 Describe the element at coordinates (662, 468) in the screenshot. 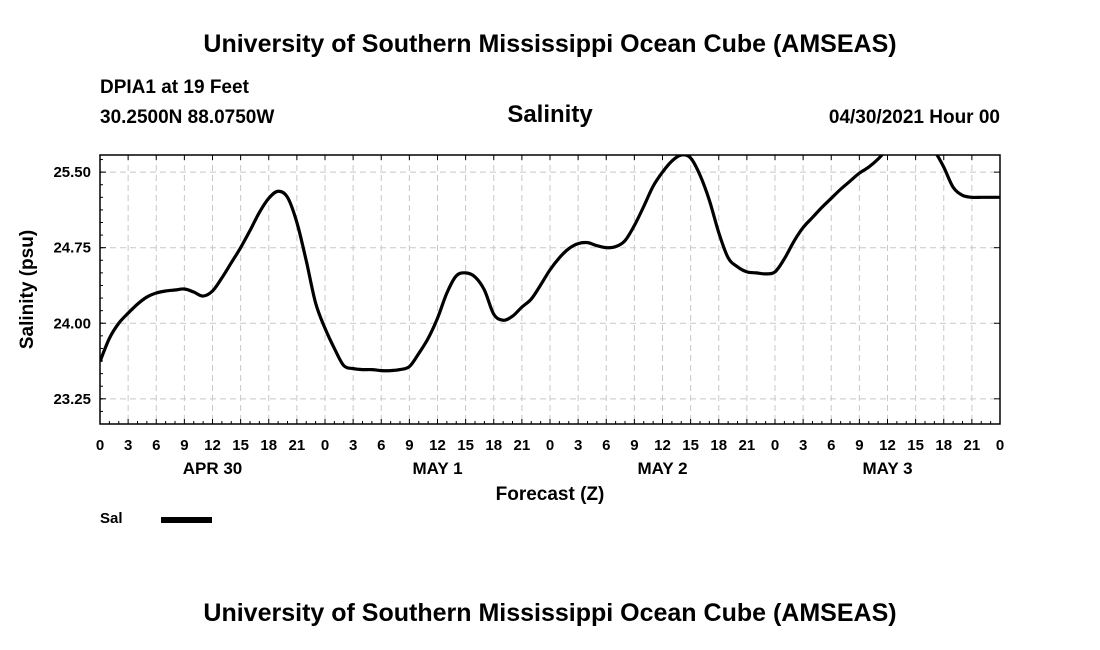

I see `day-label: MAY 2` at that location.